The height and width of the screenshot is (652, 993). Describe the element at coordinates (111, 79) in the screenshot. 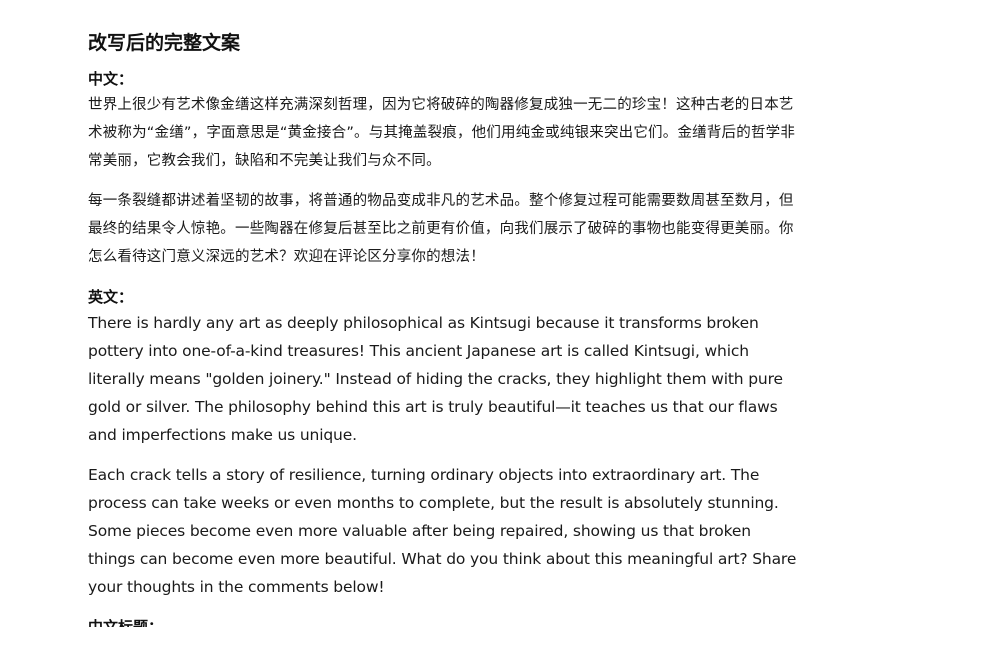

I see `chinese-label: 中文：` at that location.